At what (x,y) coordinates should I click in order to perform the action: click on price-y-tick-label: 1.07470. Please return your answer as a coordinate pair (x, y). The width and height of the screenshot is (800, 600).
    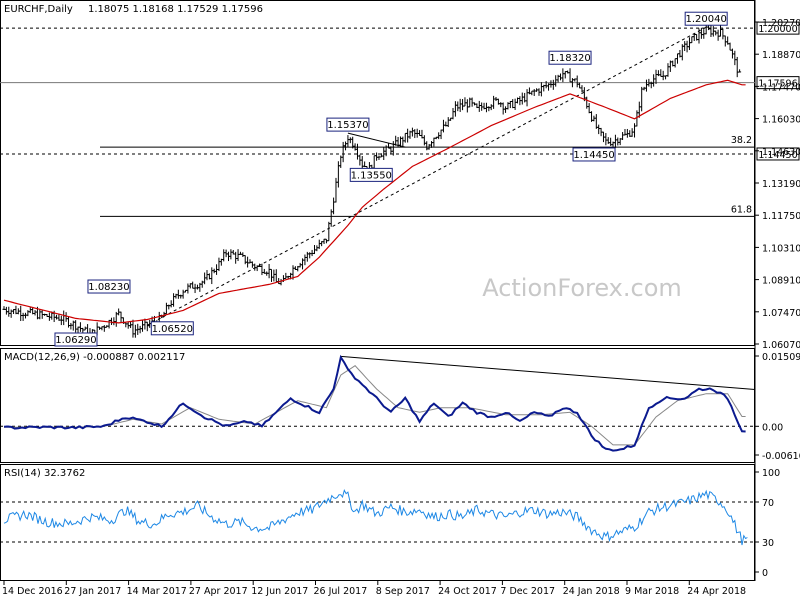
    Looking at the image, I should click on (781, 313).